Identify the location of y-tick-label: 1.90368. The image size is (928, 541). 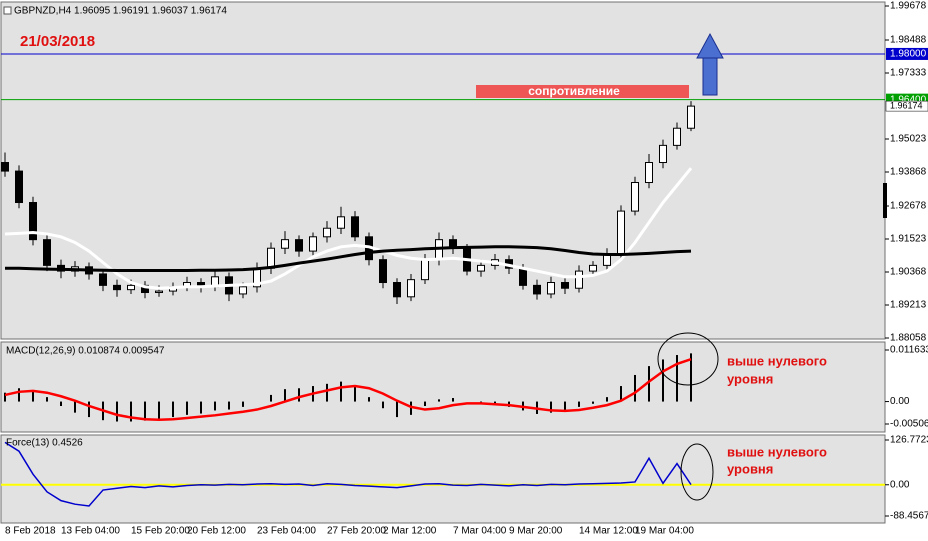
(908, 272).